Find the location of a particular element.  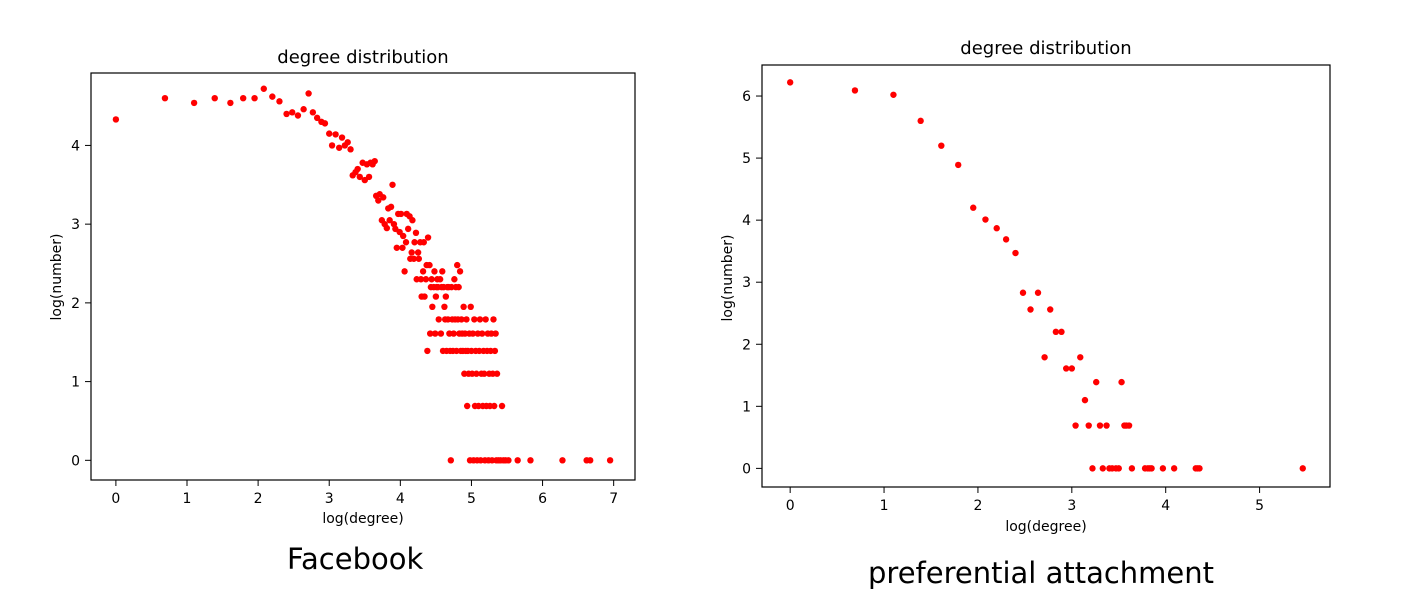

y-axis: 0 1 2 3 4 5 6 is located at coordinates (752, 283).